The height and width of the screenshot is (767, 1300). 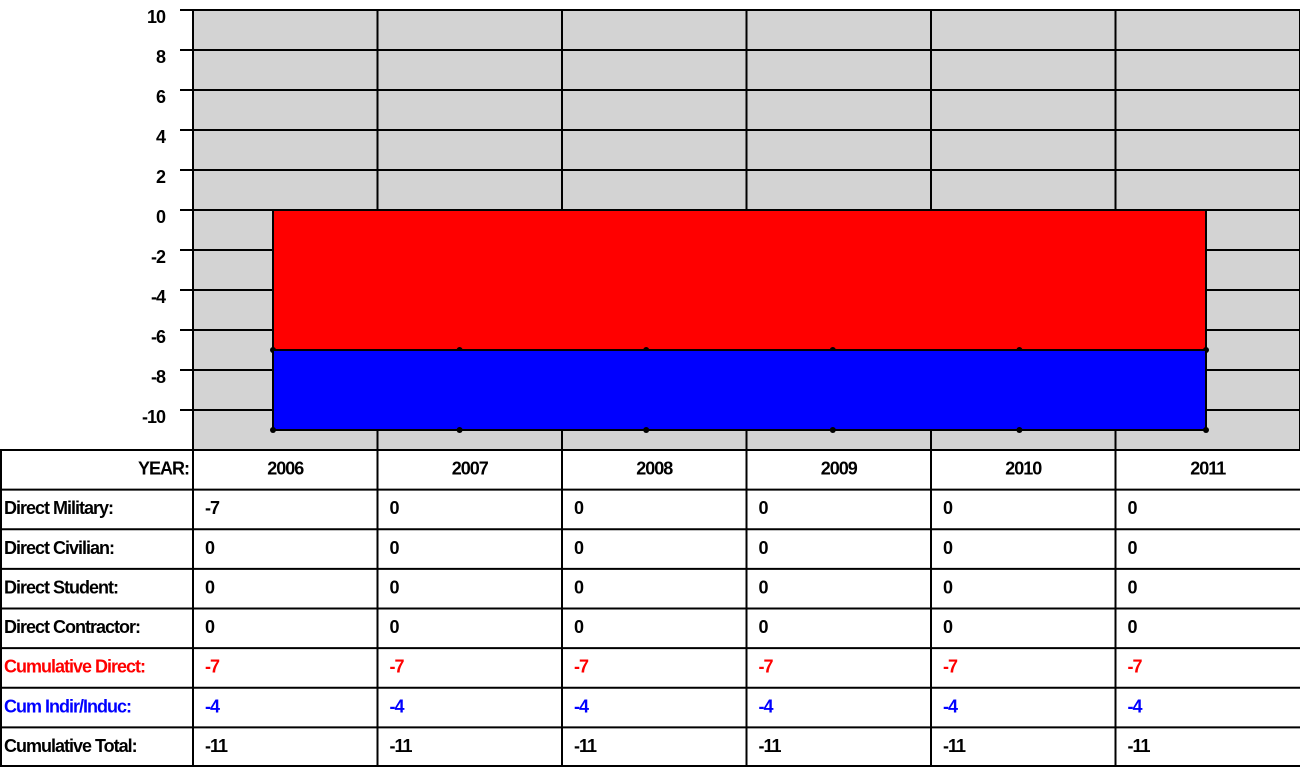 What do you see at coordinates (285, 469) in the screenshot?
I see `x-tick-label: 2006` at bounding box center [285, 469].